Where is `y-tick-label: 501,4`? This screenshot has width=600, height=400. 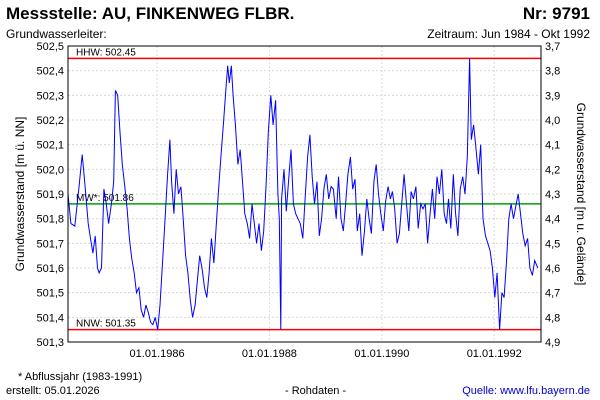
y-tick-label: 501,4 is located at coordinates (50, 318).